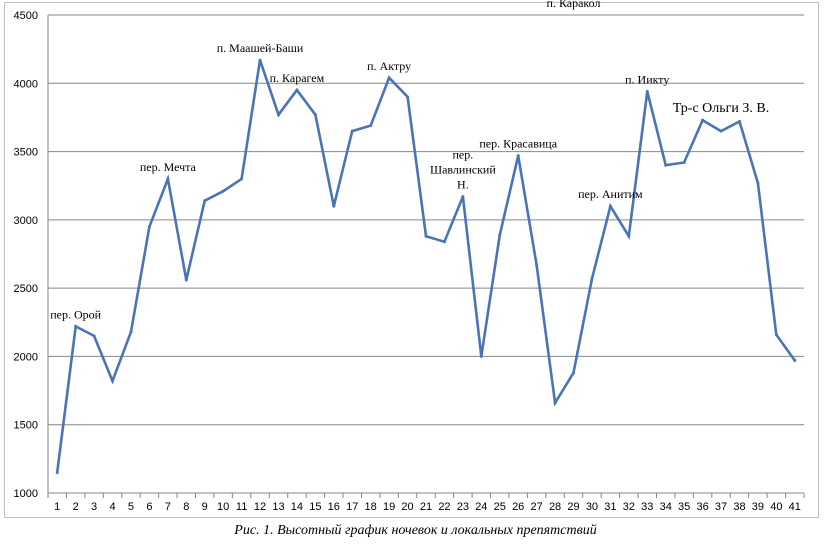 This screenshot has height=545, width=831. I want to click on point-annotation: п. Карагем, so click(297, 78).